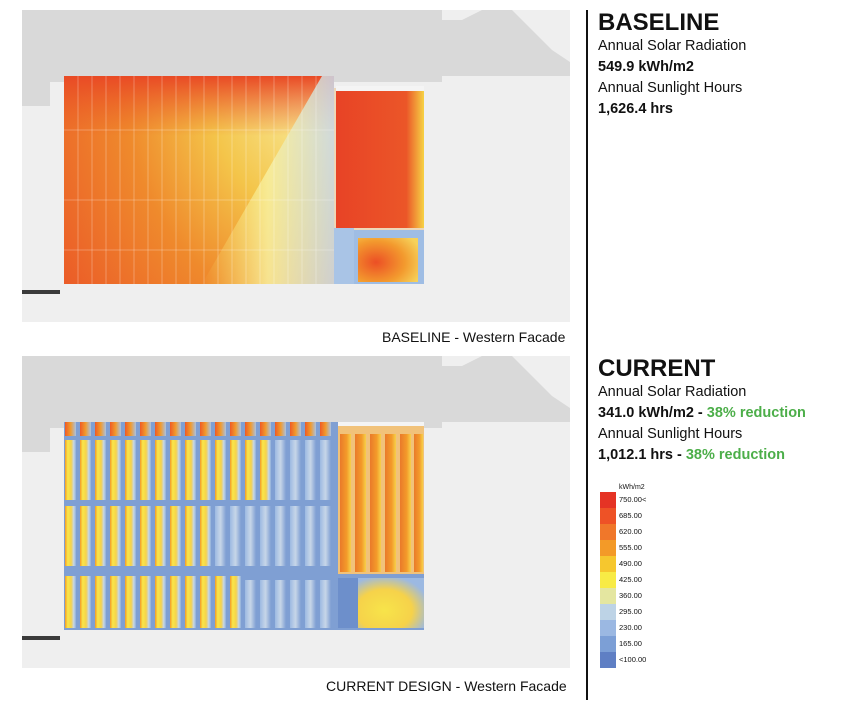 This screenshot has width=844, height=704. I want to click on current-caption: CURRENT DESIGN - Western Facade, so click(446, 686).